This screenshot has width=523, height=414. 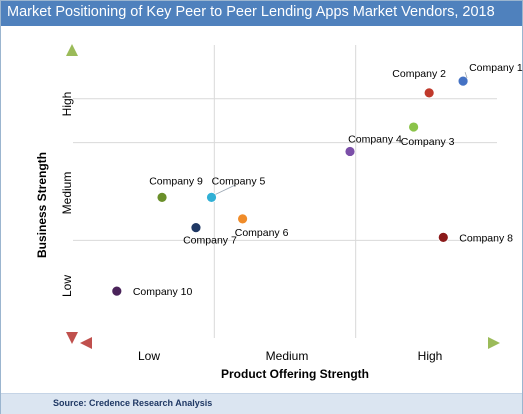 What do you see at coordinates (496, 68) in the screenshot?
I see `data-label-company-1: Company 1` at bounding box center [496, 68].